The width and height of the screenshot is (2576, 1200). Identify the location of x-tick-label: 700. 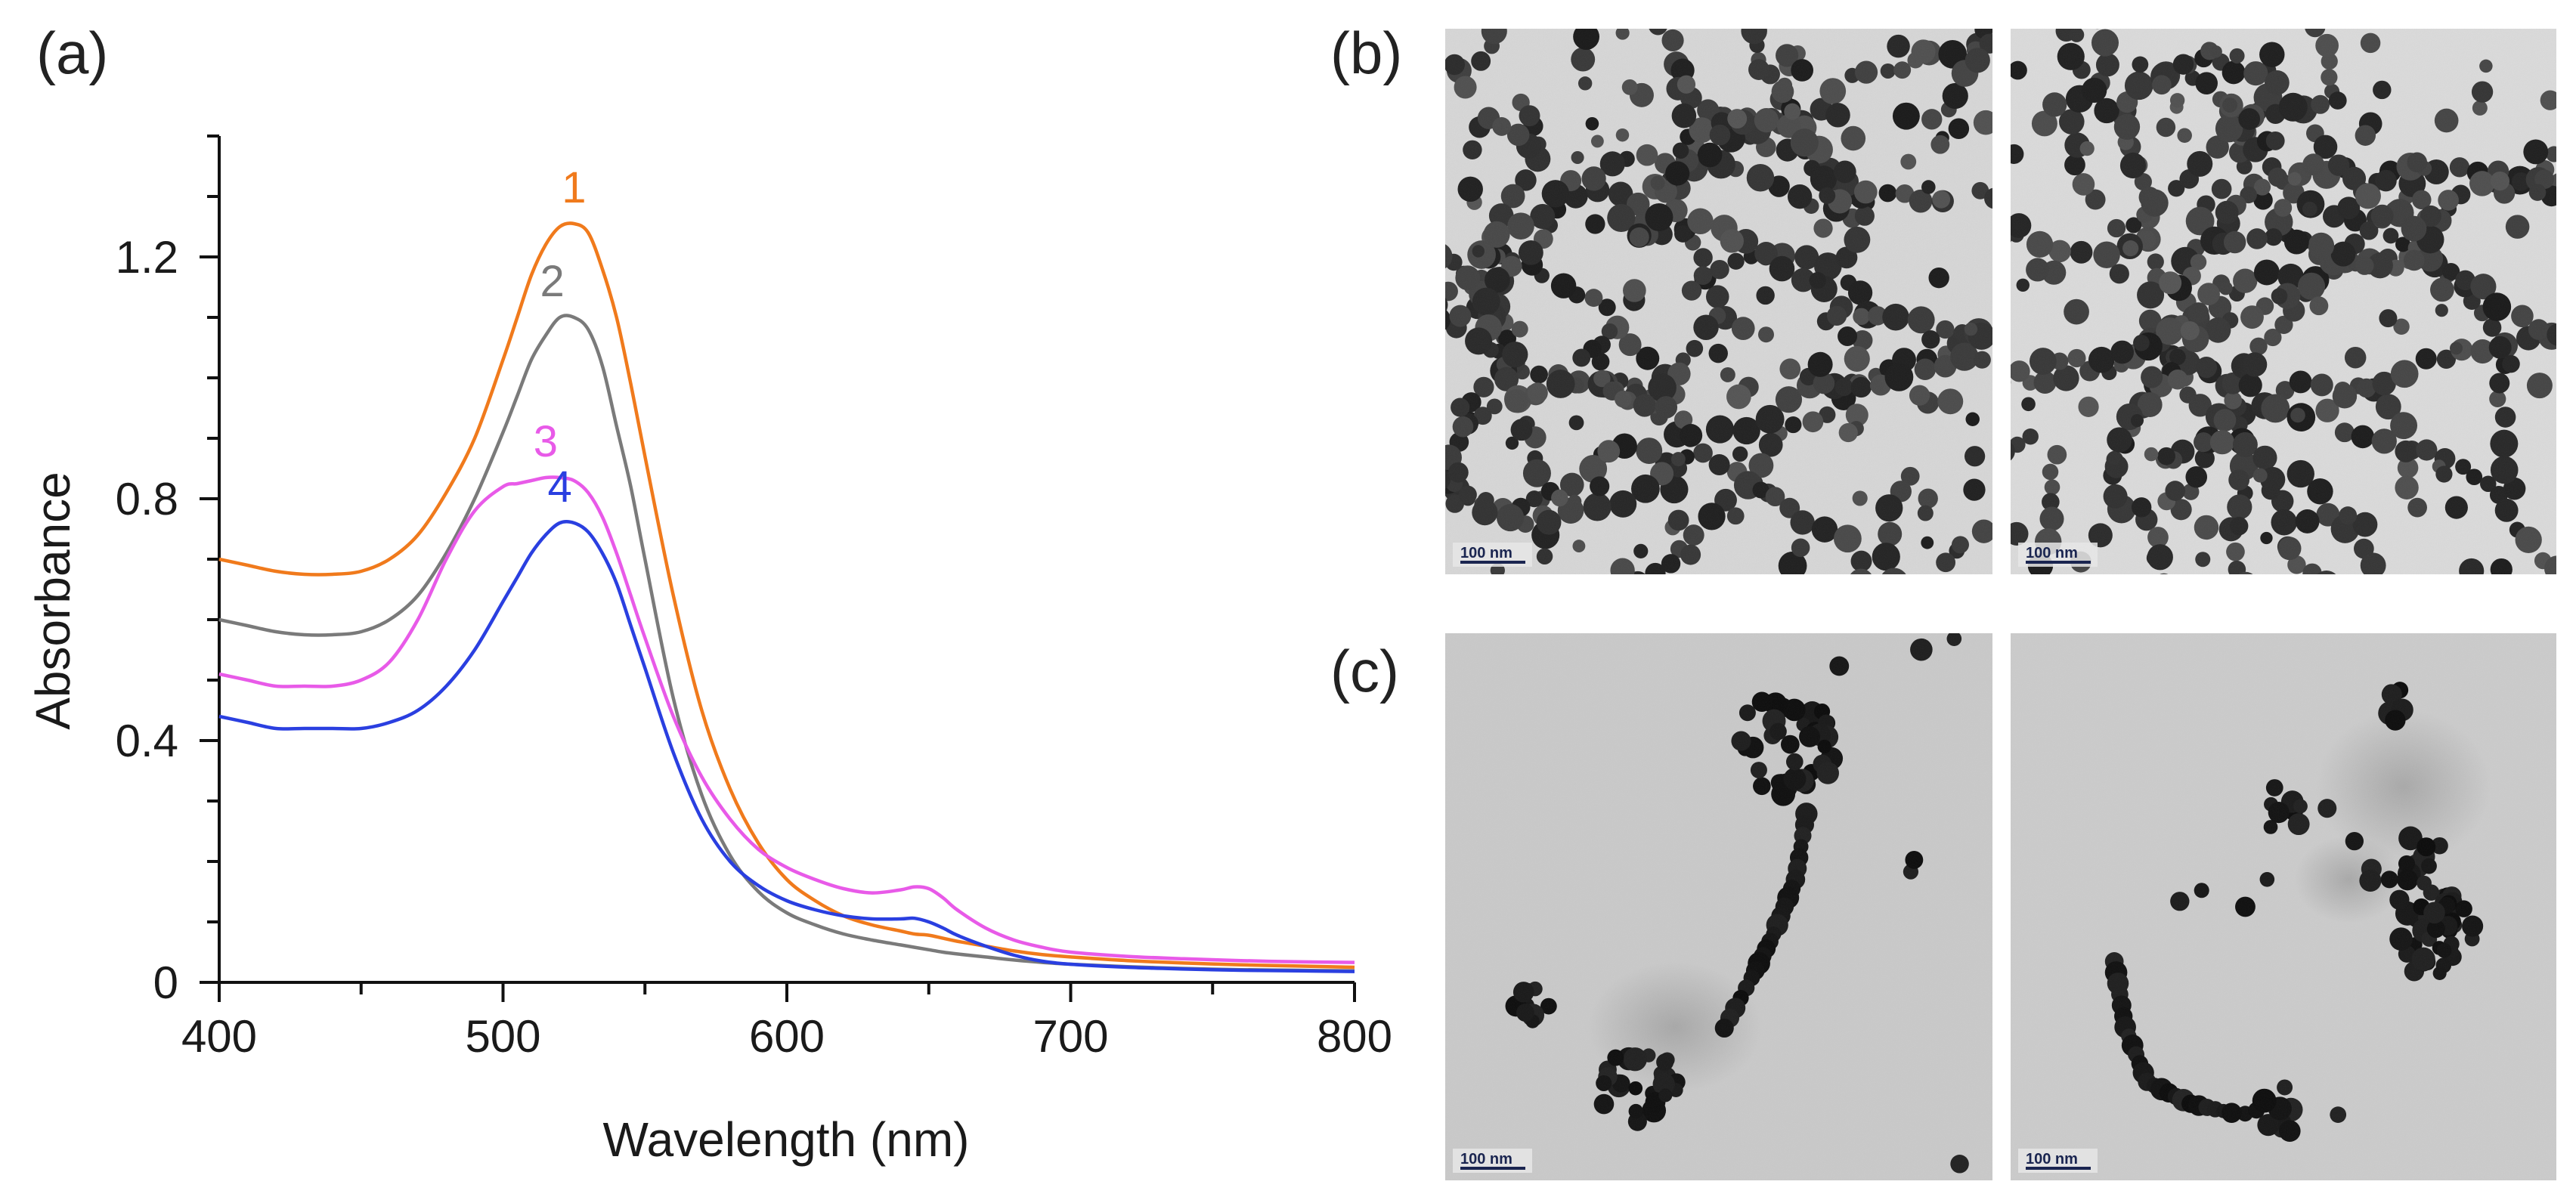
(1070, 1036).